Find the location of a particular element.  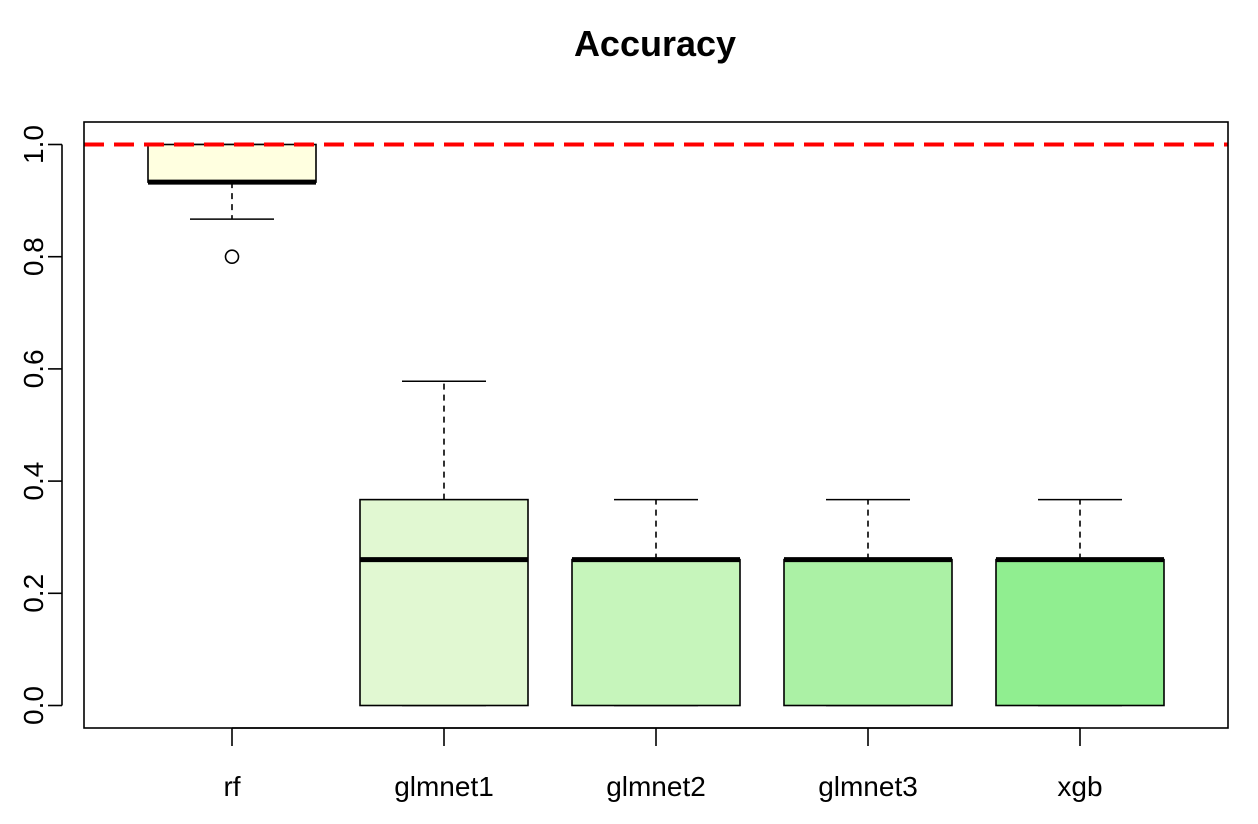

x-tick-label: glmnet1 is located at coordinates (444, 786).